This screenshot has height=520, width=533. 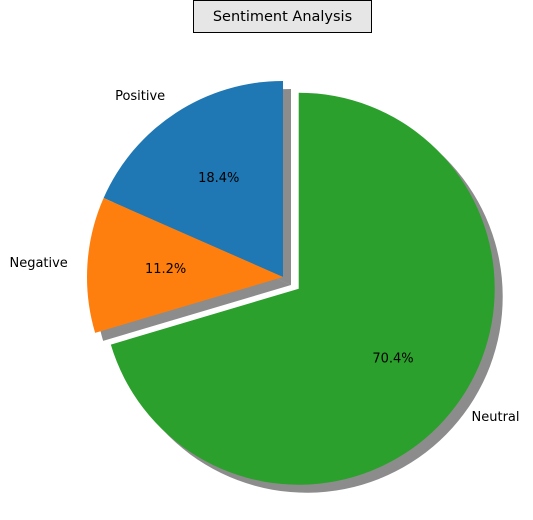 What do you see at coordinates (496, 417) in the screenshot?
I see `pie-category-label-neutral: Neutral` at bounding box center [496, 417].